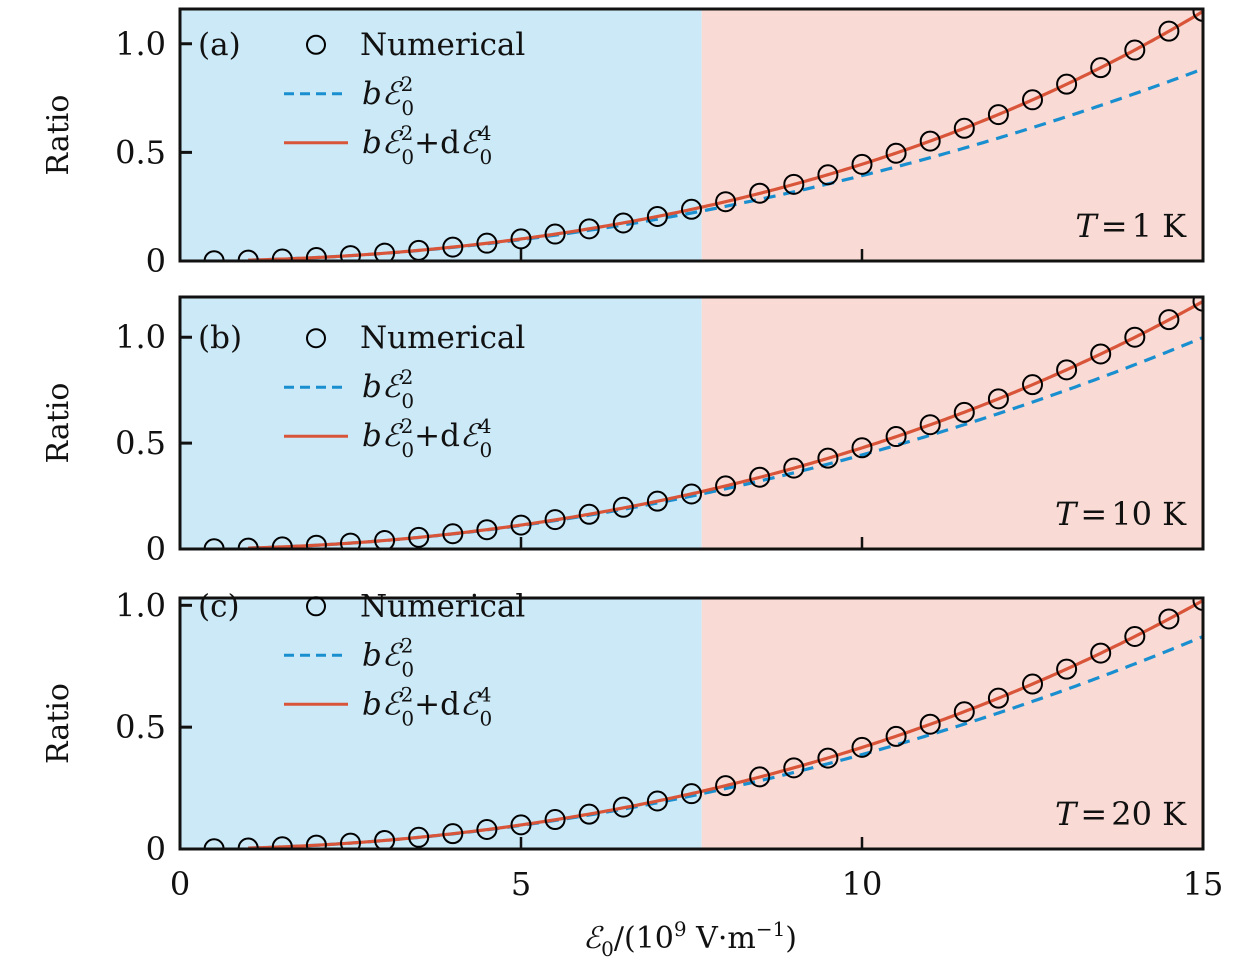 Image resolution: width=1260 pixels, height=976 pixels. What do you see at coordinates (721, 938) in the screenshot?
I see `text-part: V·m` at bounding box center [721, 938].